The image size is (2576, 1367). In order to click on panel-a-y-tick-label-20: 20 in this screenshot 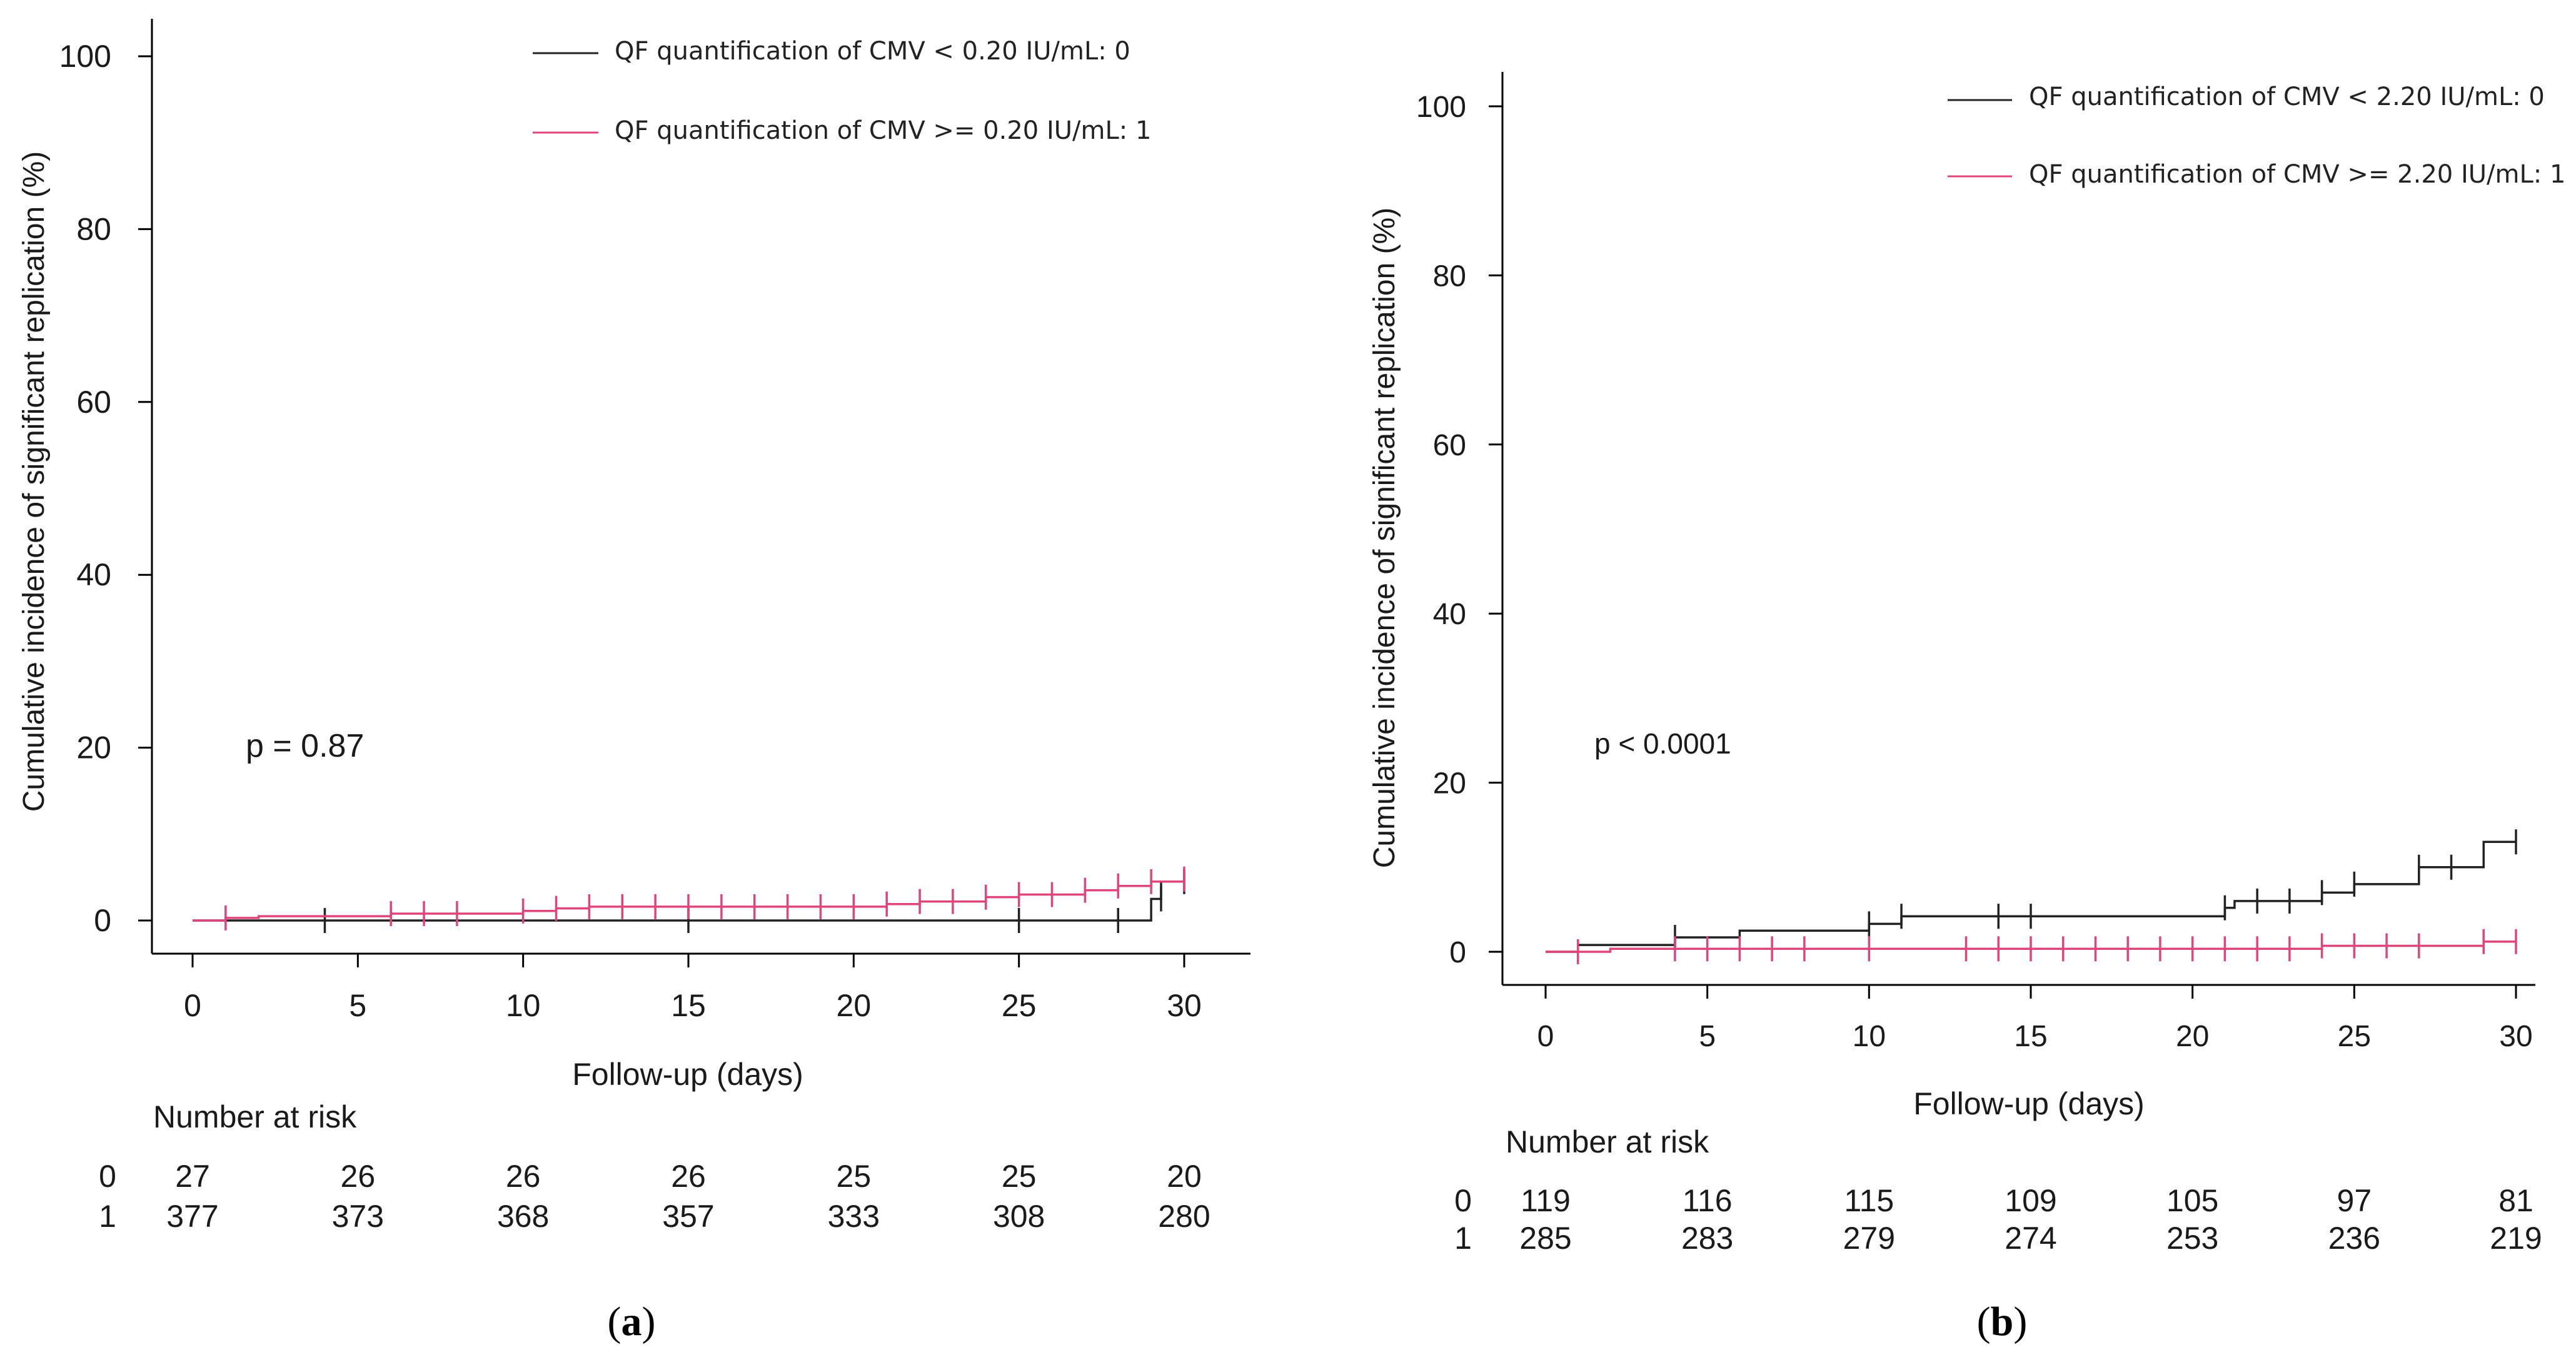, I will do `click(93, 747)`.